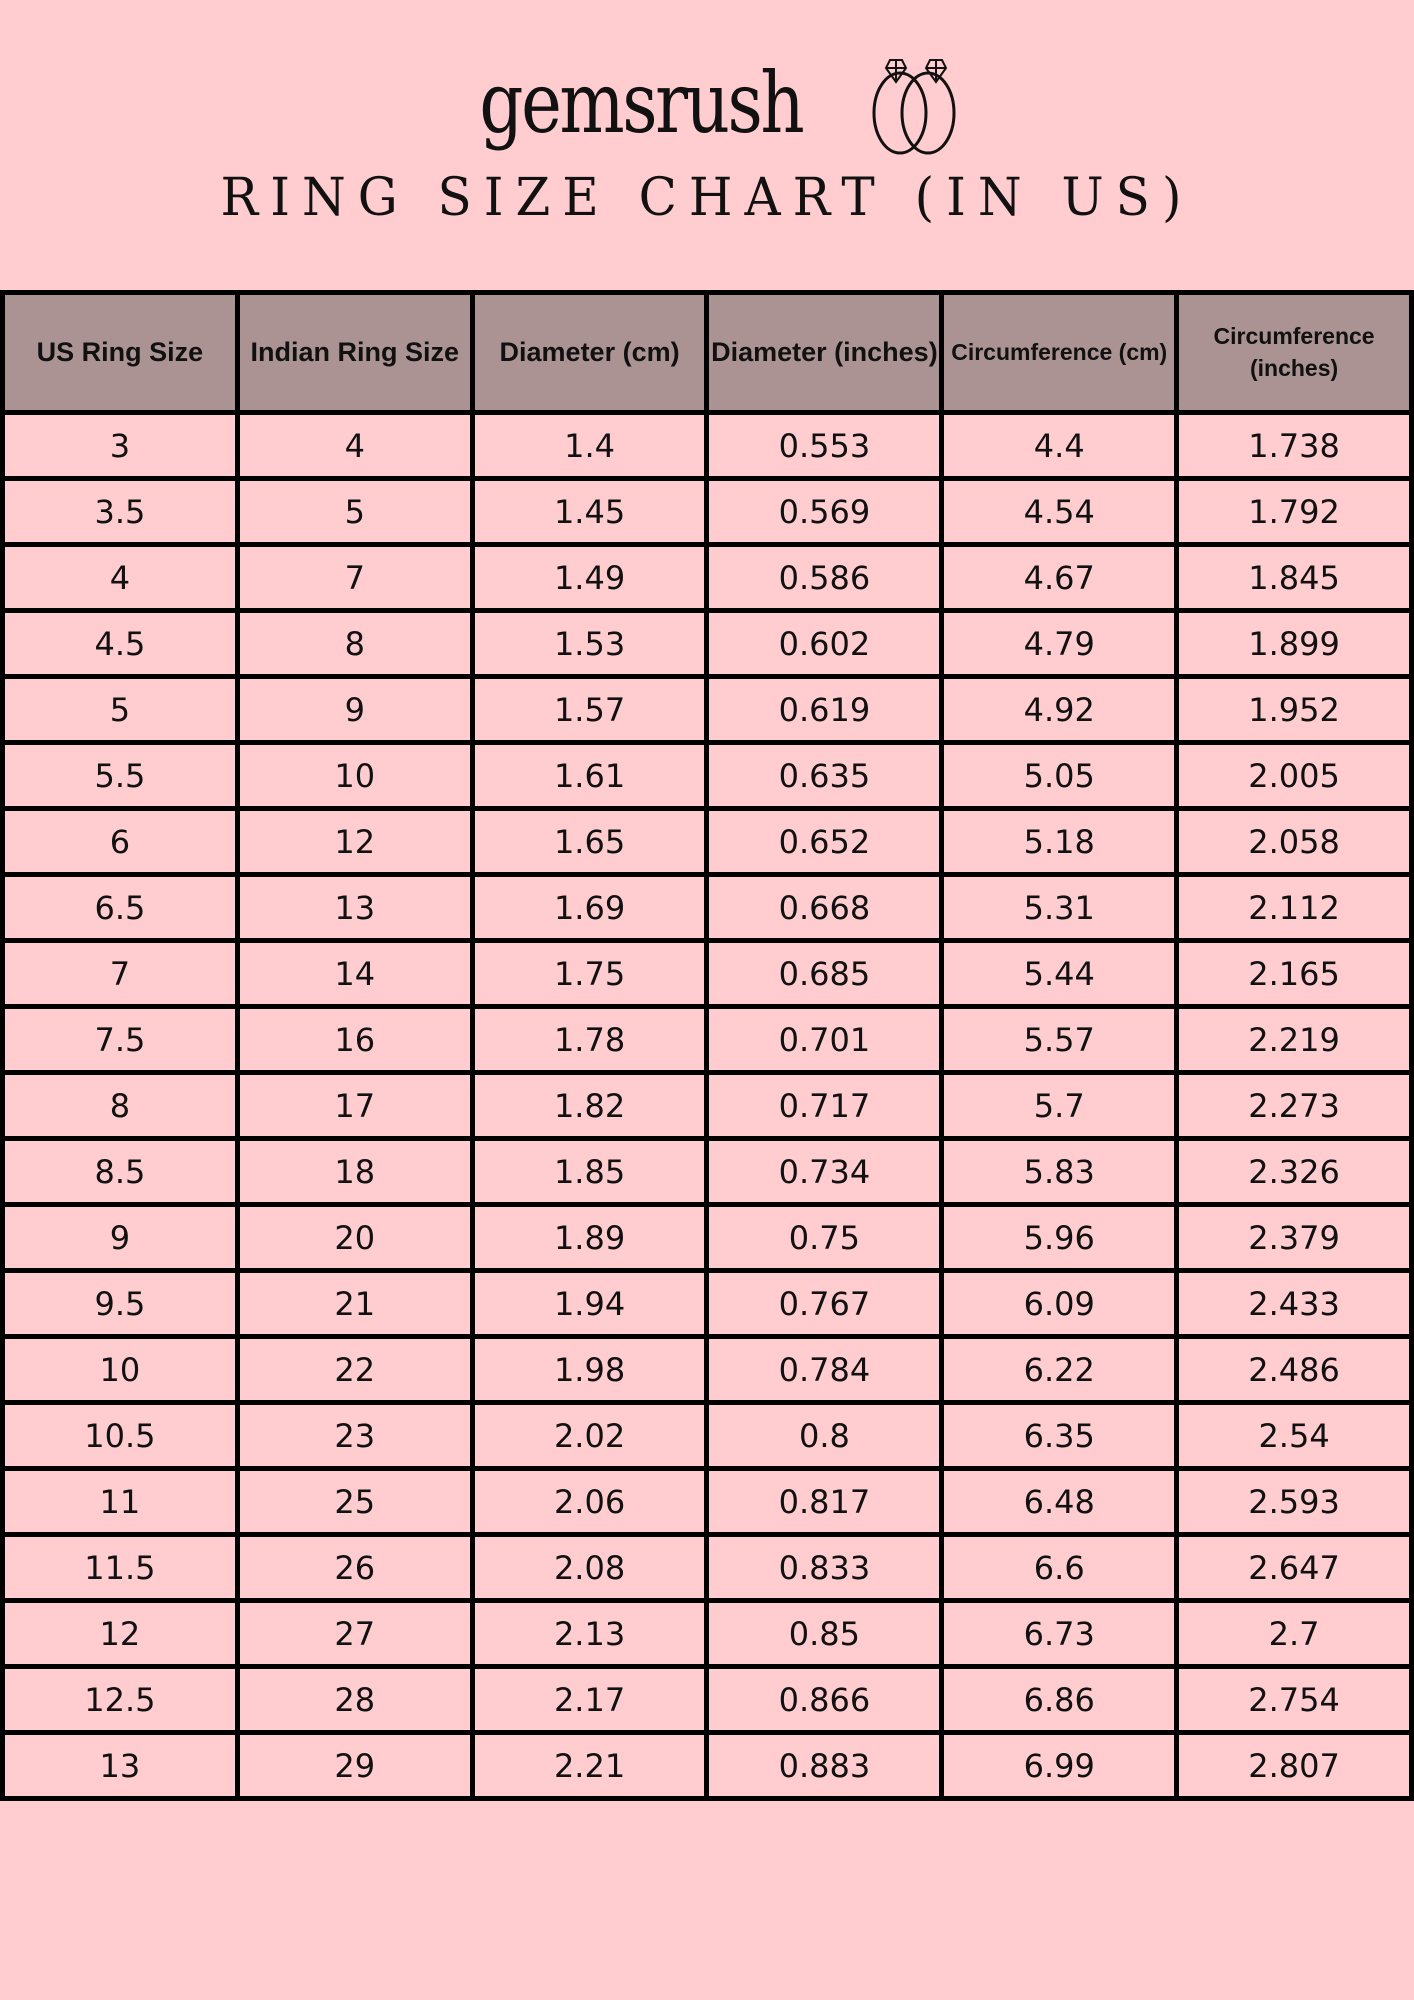 Image resolution: width=1414 pixels, height=2000 pixels. Describe the element at coordinates (824, 511) in the screenshot. I see `cell-diameter-inches: 0.569` at that location.